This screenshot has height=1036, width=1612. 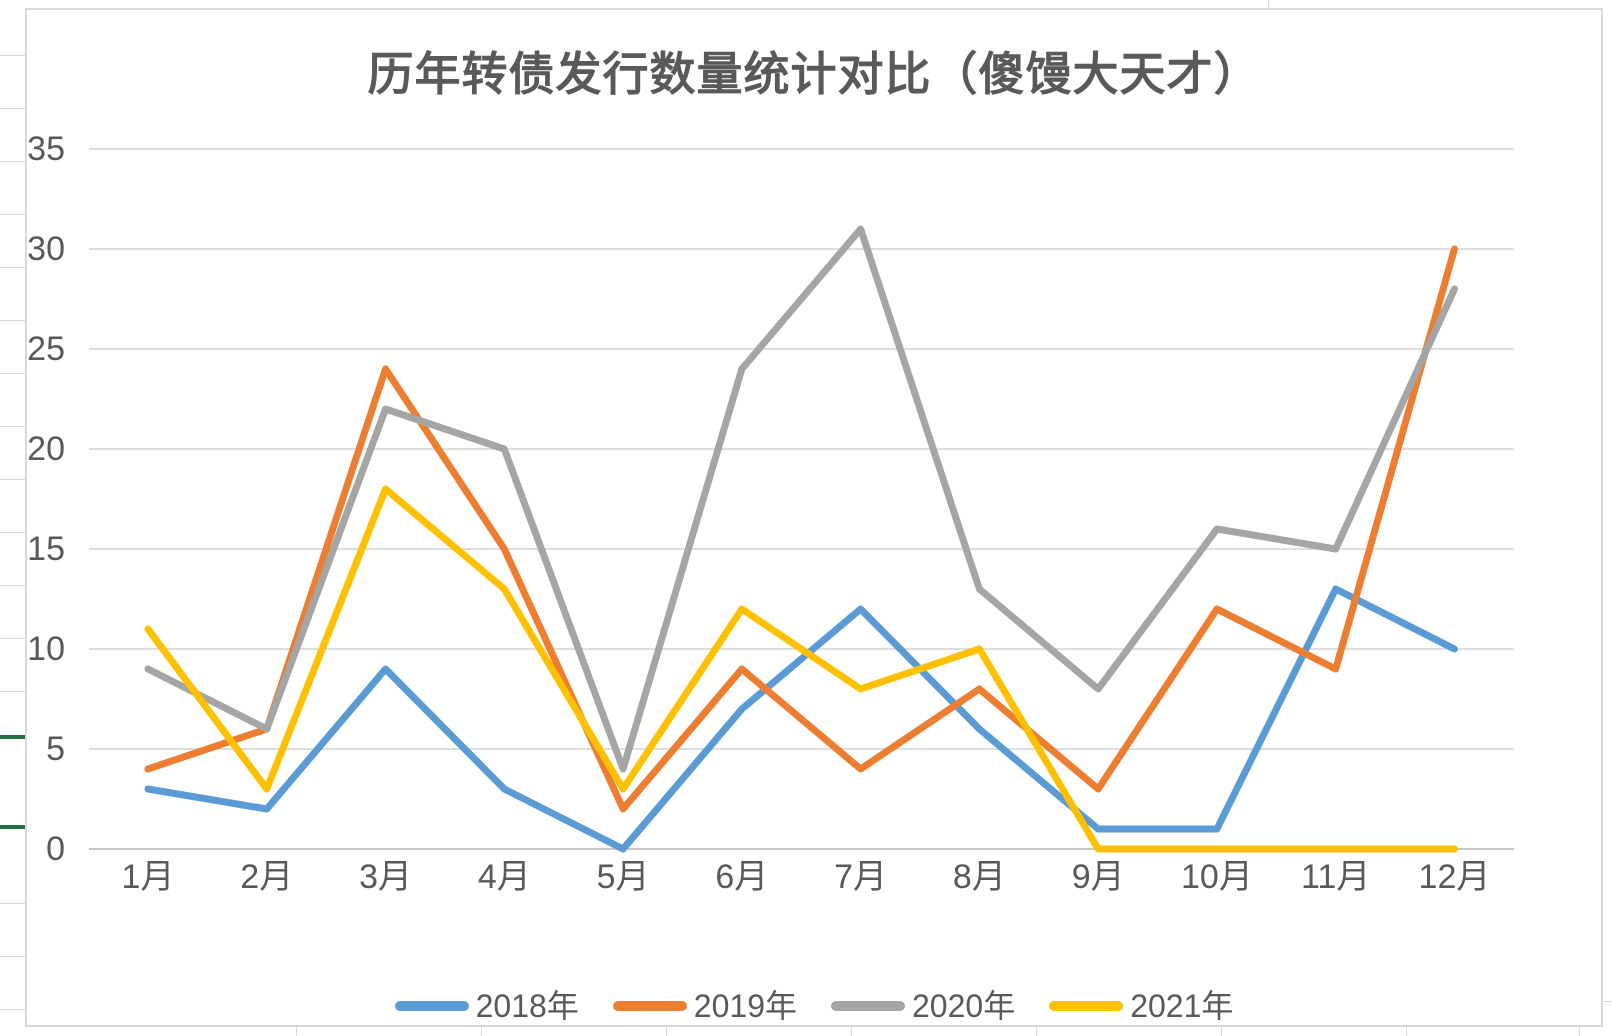 What do you see at coordinates (861, 877) in the screenshot?
I see `x-tick-label: 7月` at bounding box center [861, 877].